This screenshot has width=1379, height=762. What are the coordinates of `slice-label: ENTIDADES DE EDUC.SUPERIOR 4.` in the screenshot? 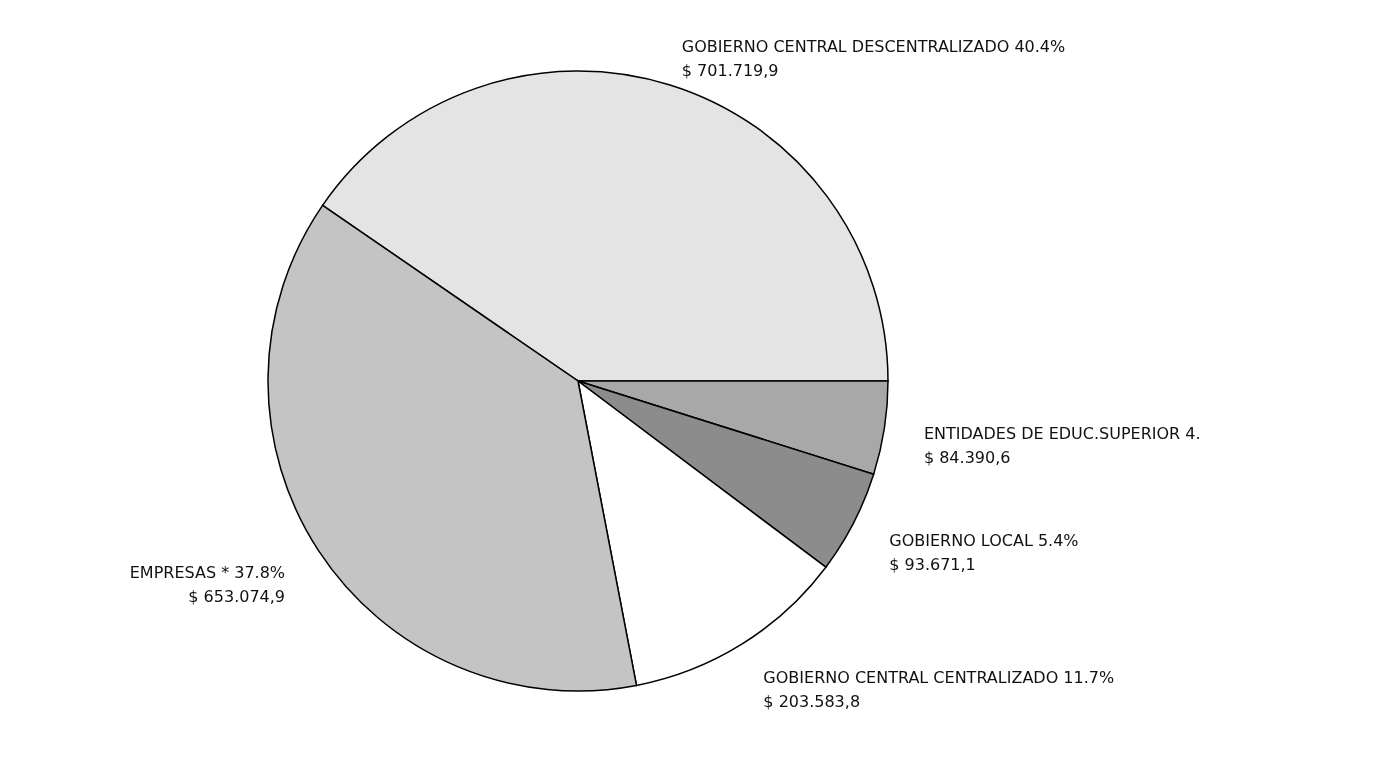 It's located at (1062, 434).